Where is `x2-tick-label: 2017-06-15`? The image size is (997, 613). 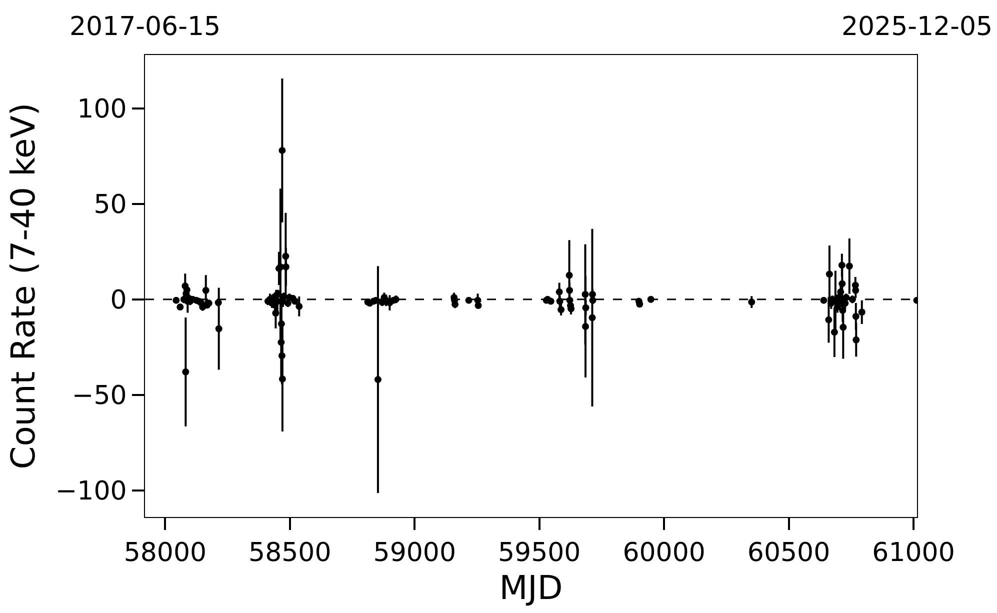 x2-tick-label: 2017-06-15 is located at coordinates (145, 27).